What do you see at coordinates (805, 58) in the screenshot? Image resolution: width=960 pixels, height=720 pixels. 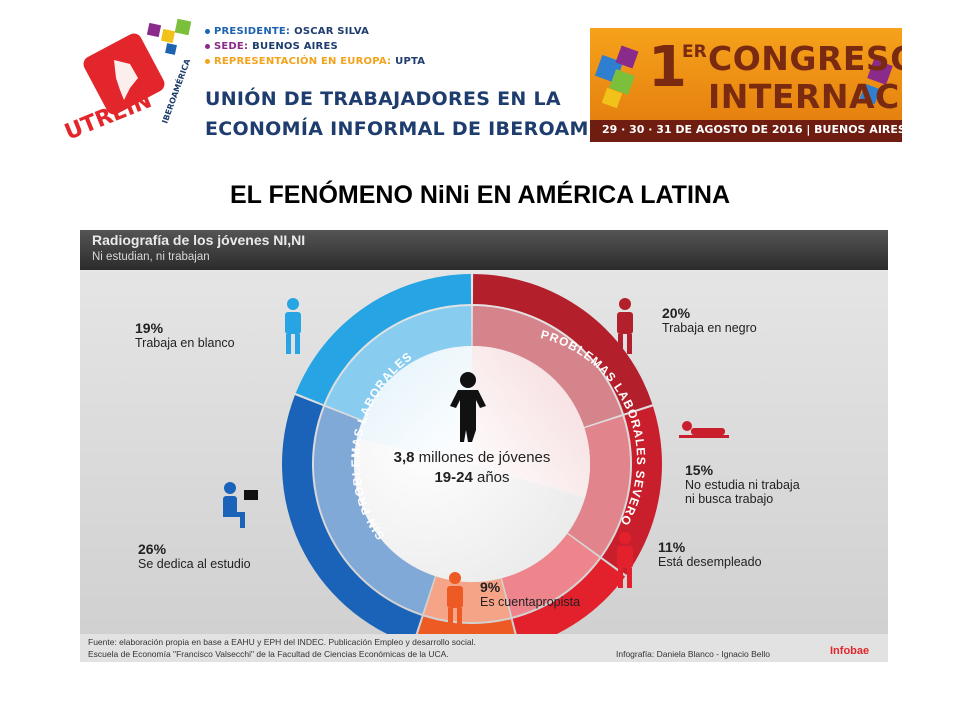 I see `congress-title-line1: CONGRESO` at bounding box center [805, 58].